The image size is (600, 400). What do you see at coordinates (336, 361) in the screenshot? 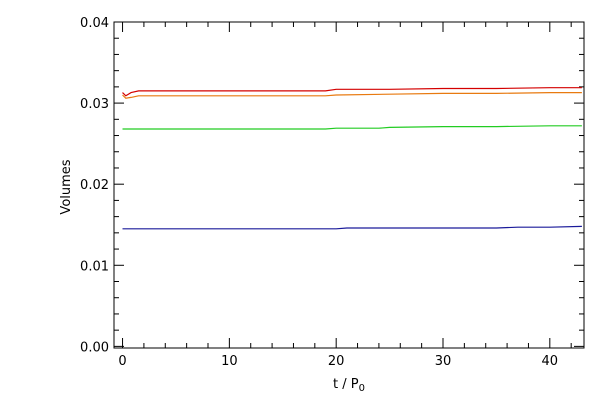
I see `x-tick-label: 20` at bounding box center [336, 361].